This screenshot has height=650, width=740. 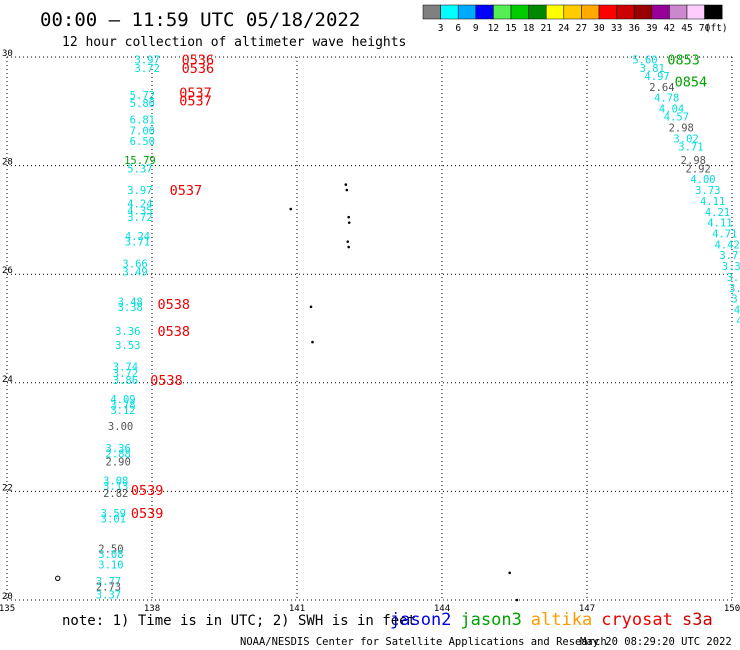 What do you see at coordinates (735, 300) in the screenshot?
I see `wave-height-label: 3.75` at bounding box center [735, 300].